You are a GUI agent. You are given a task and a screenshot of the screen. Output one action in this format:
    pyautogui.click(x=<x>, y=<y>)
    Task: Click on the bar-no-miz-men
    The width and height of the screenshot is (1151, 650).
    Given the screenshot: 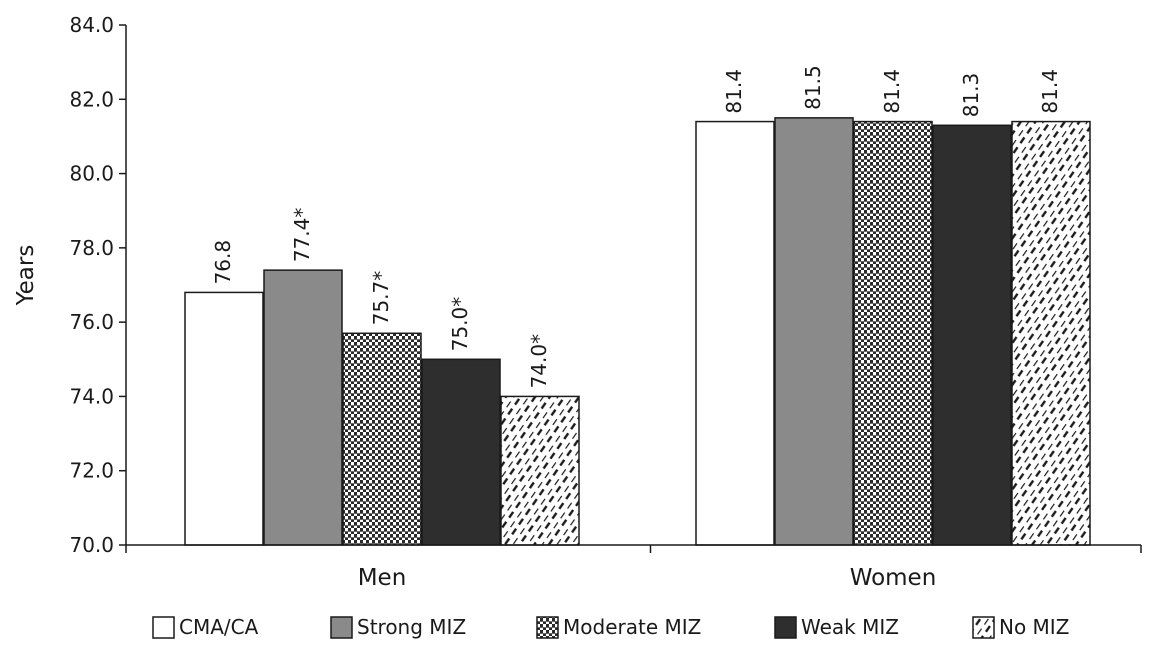 What is the action you would take?
    pyautogui.click(x=540, y=470)
    